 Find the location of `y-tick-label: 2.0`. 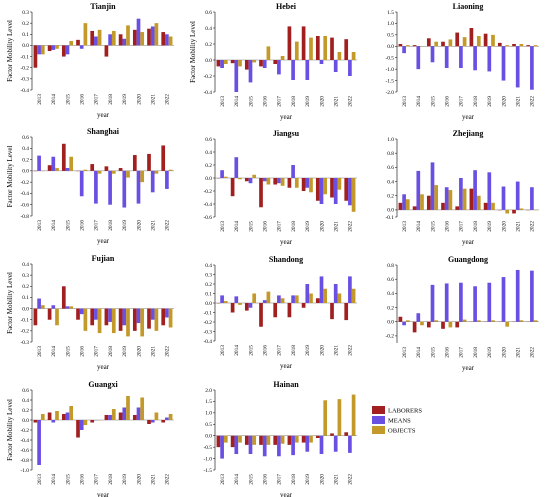

y-tick-label: 2.0 is located at coordinates (208, 391).